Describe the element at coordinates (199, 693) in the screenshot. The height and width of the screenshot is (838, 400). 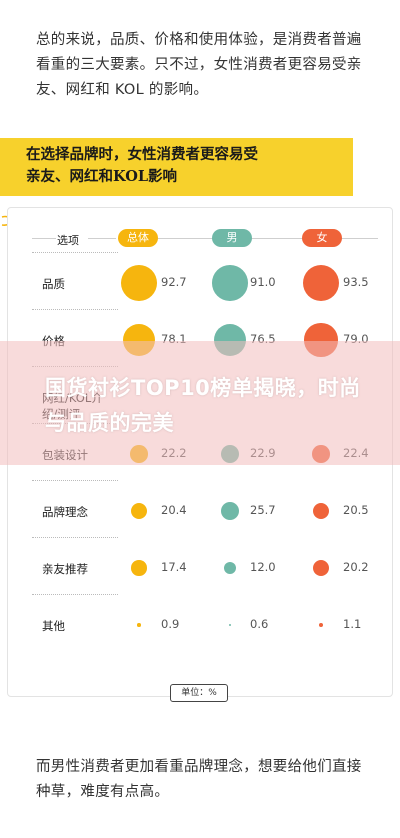
I see `unit-label: 单位：%` at that location.